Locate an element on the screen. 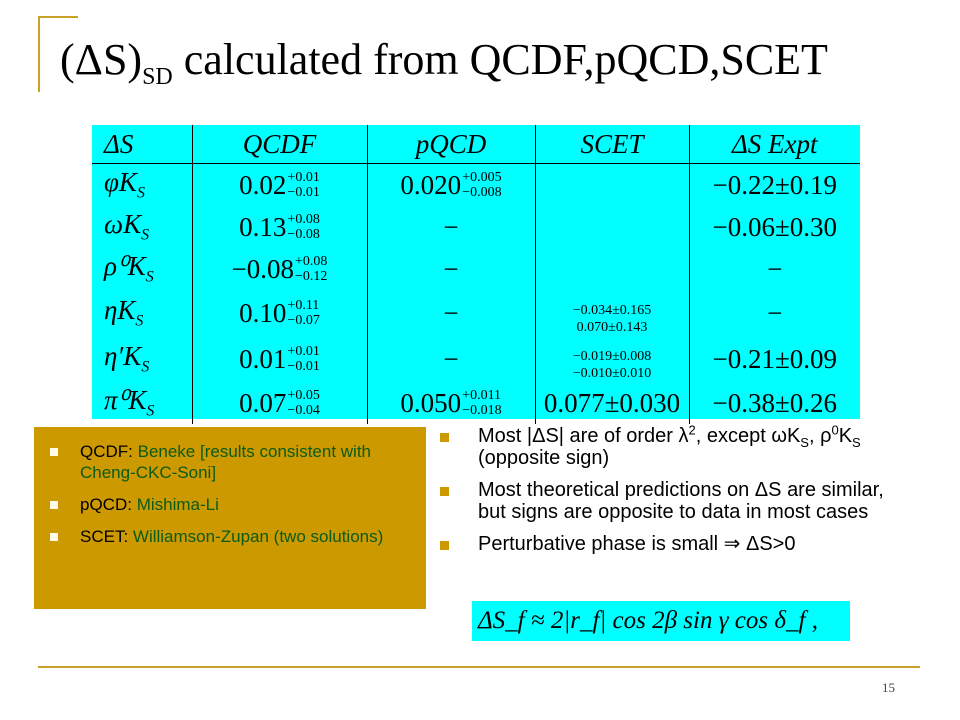 The image size is (960, 720). scet-solution-1: −0.034±0.165 is located at coordinates (612, 310).